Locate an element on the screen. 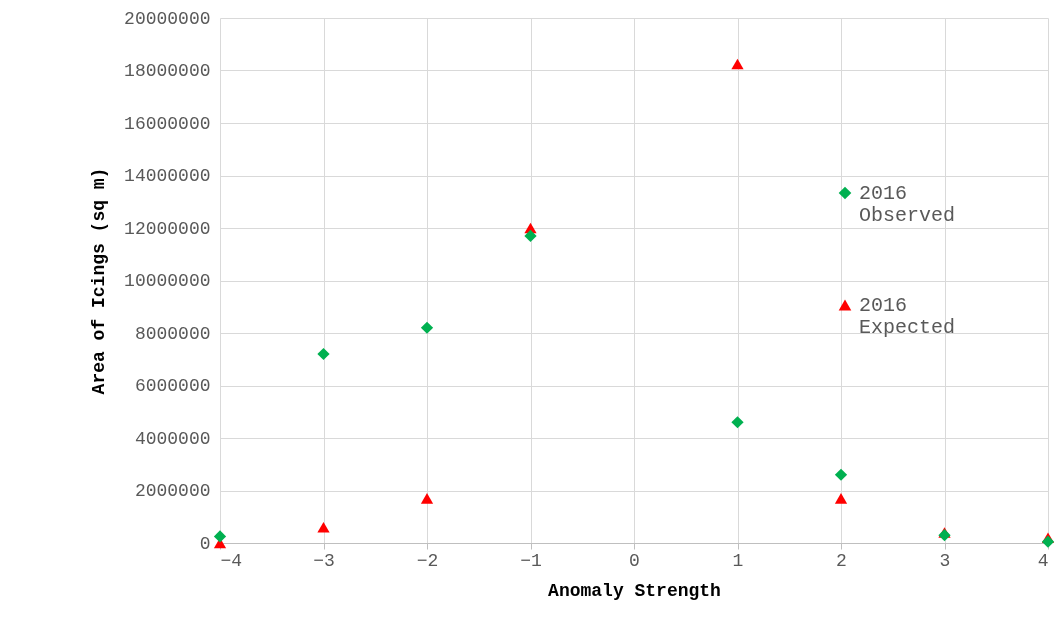  legend-label: 2016 Observed is located at coordinates (907, 204).